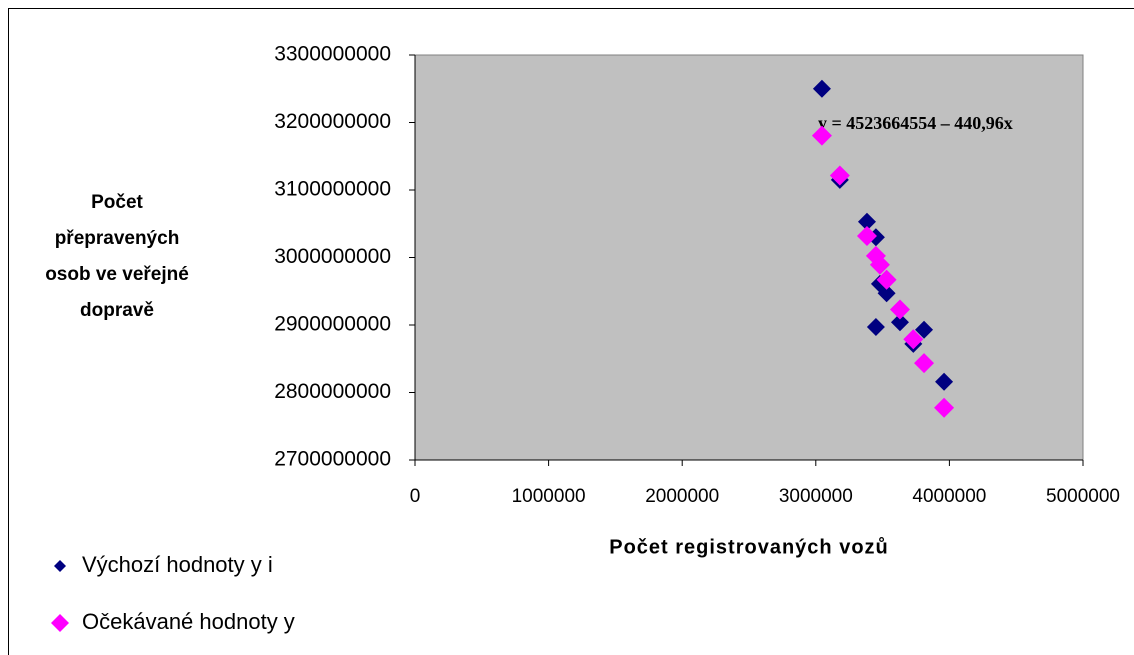 The height and width of the screenshot is (655, 1134). What do you see at coordinates (332, 324) in the screenshot?
I see `y-tick-label: 2900000000` at bounding box center [332, 324].